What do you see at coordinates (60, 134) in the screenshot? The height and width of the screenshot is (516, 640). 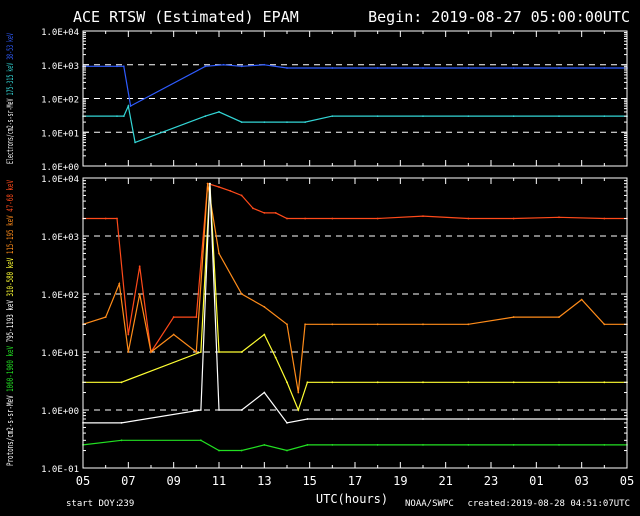 I see `y-tick-label-electrons: 1.0E+01` at bounding box center [60, 134].